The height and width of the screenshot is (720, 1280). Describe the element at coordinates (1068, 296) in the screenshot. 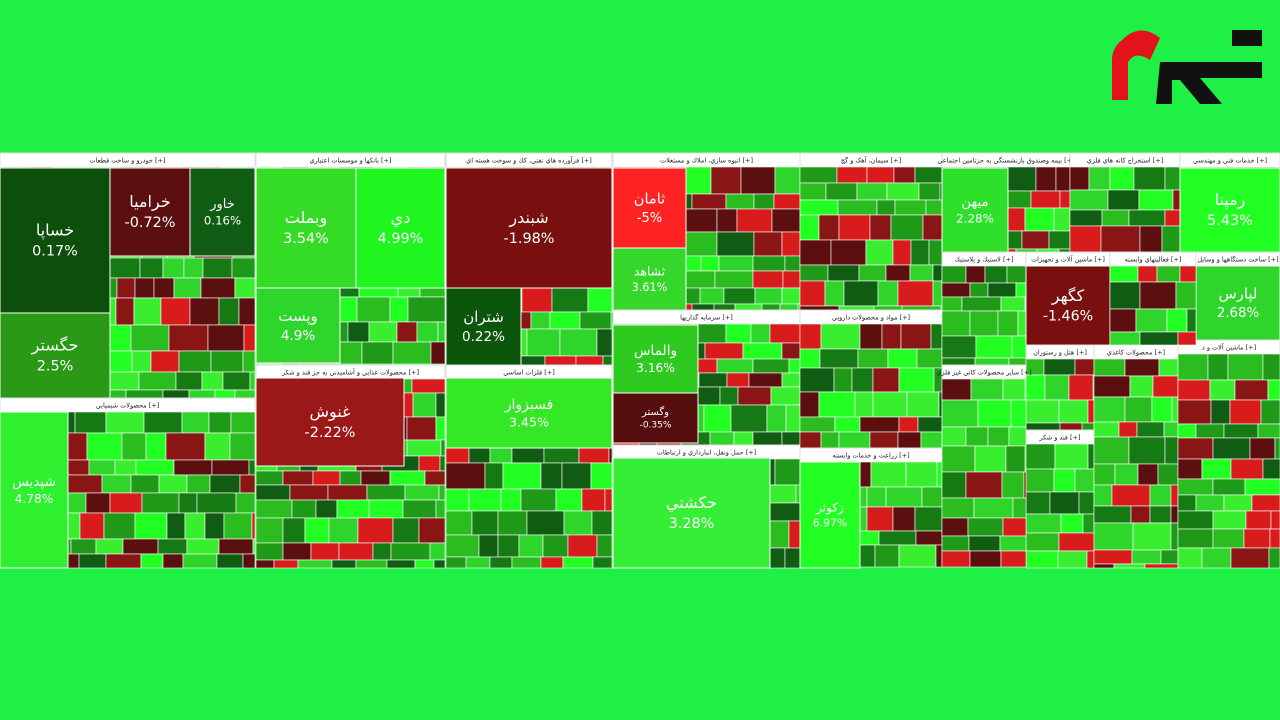

I see `tile-name: كگهر` at that location.